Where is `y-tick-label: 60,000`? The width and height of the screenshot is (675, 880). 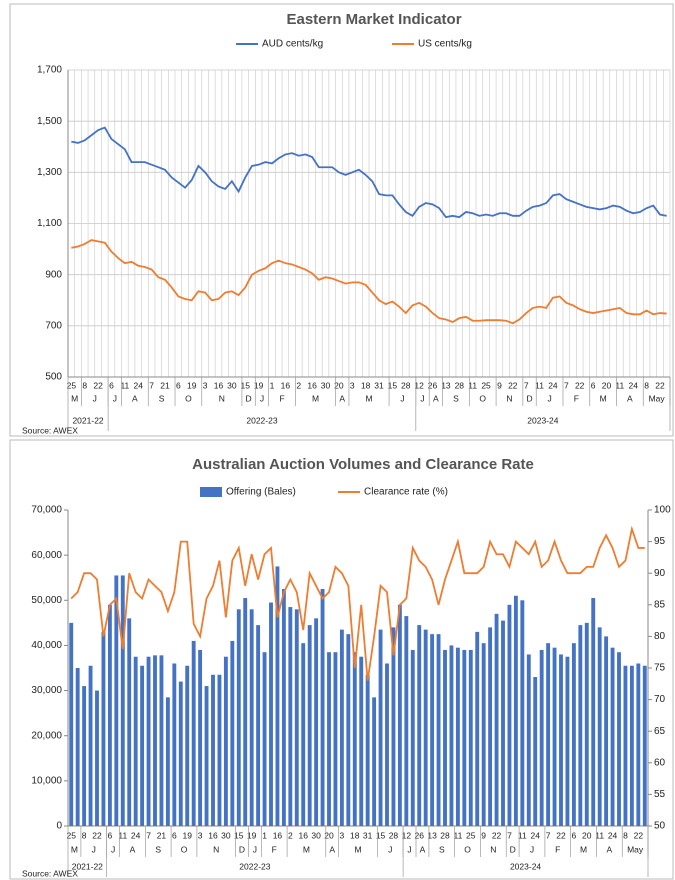 y-tick-label: 60,000 is located at coordinates (46, 555).